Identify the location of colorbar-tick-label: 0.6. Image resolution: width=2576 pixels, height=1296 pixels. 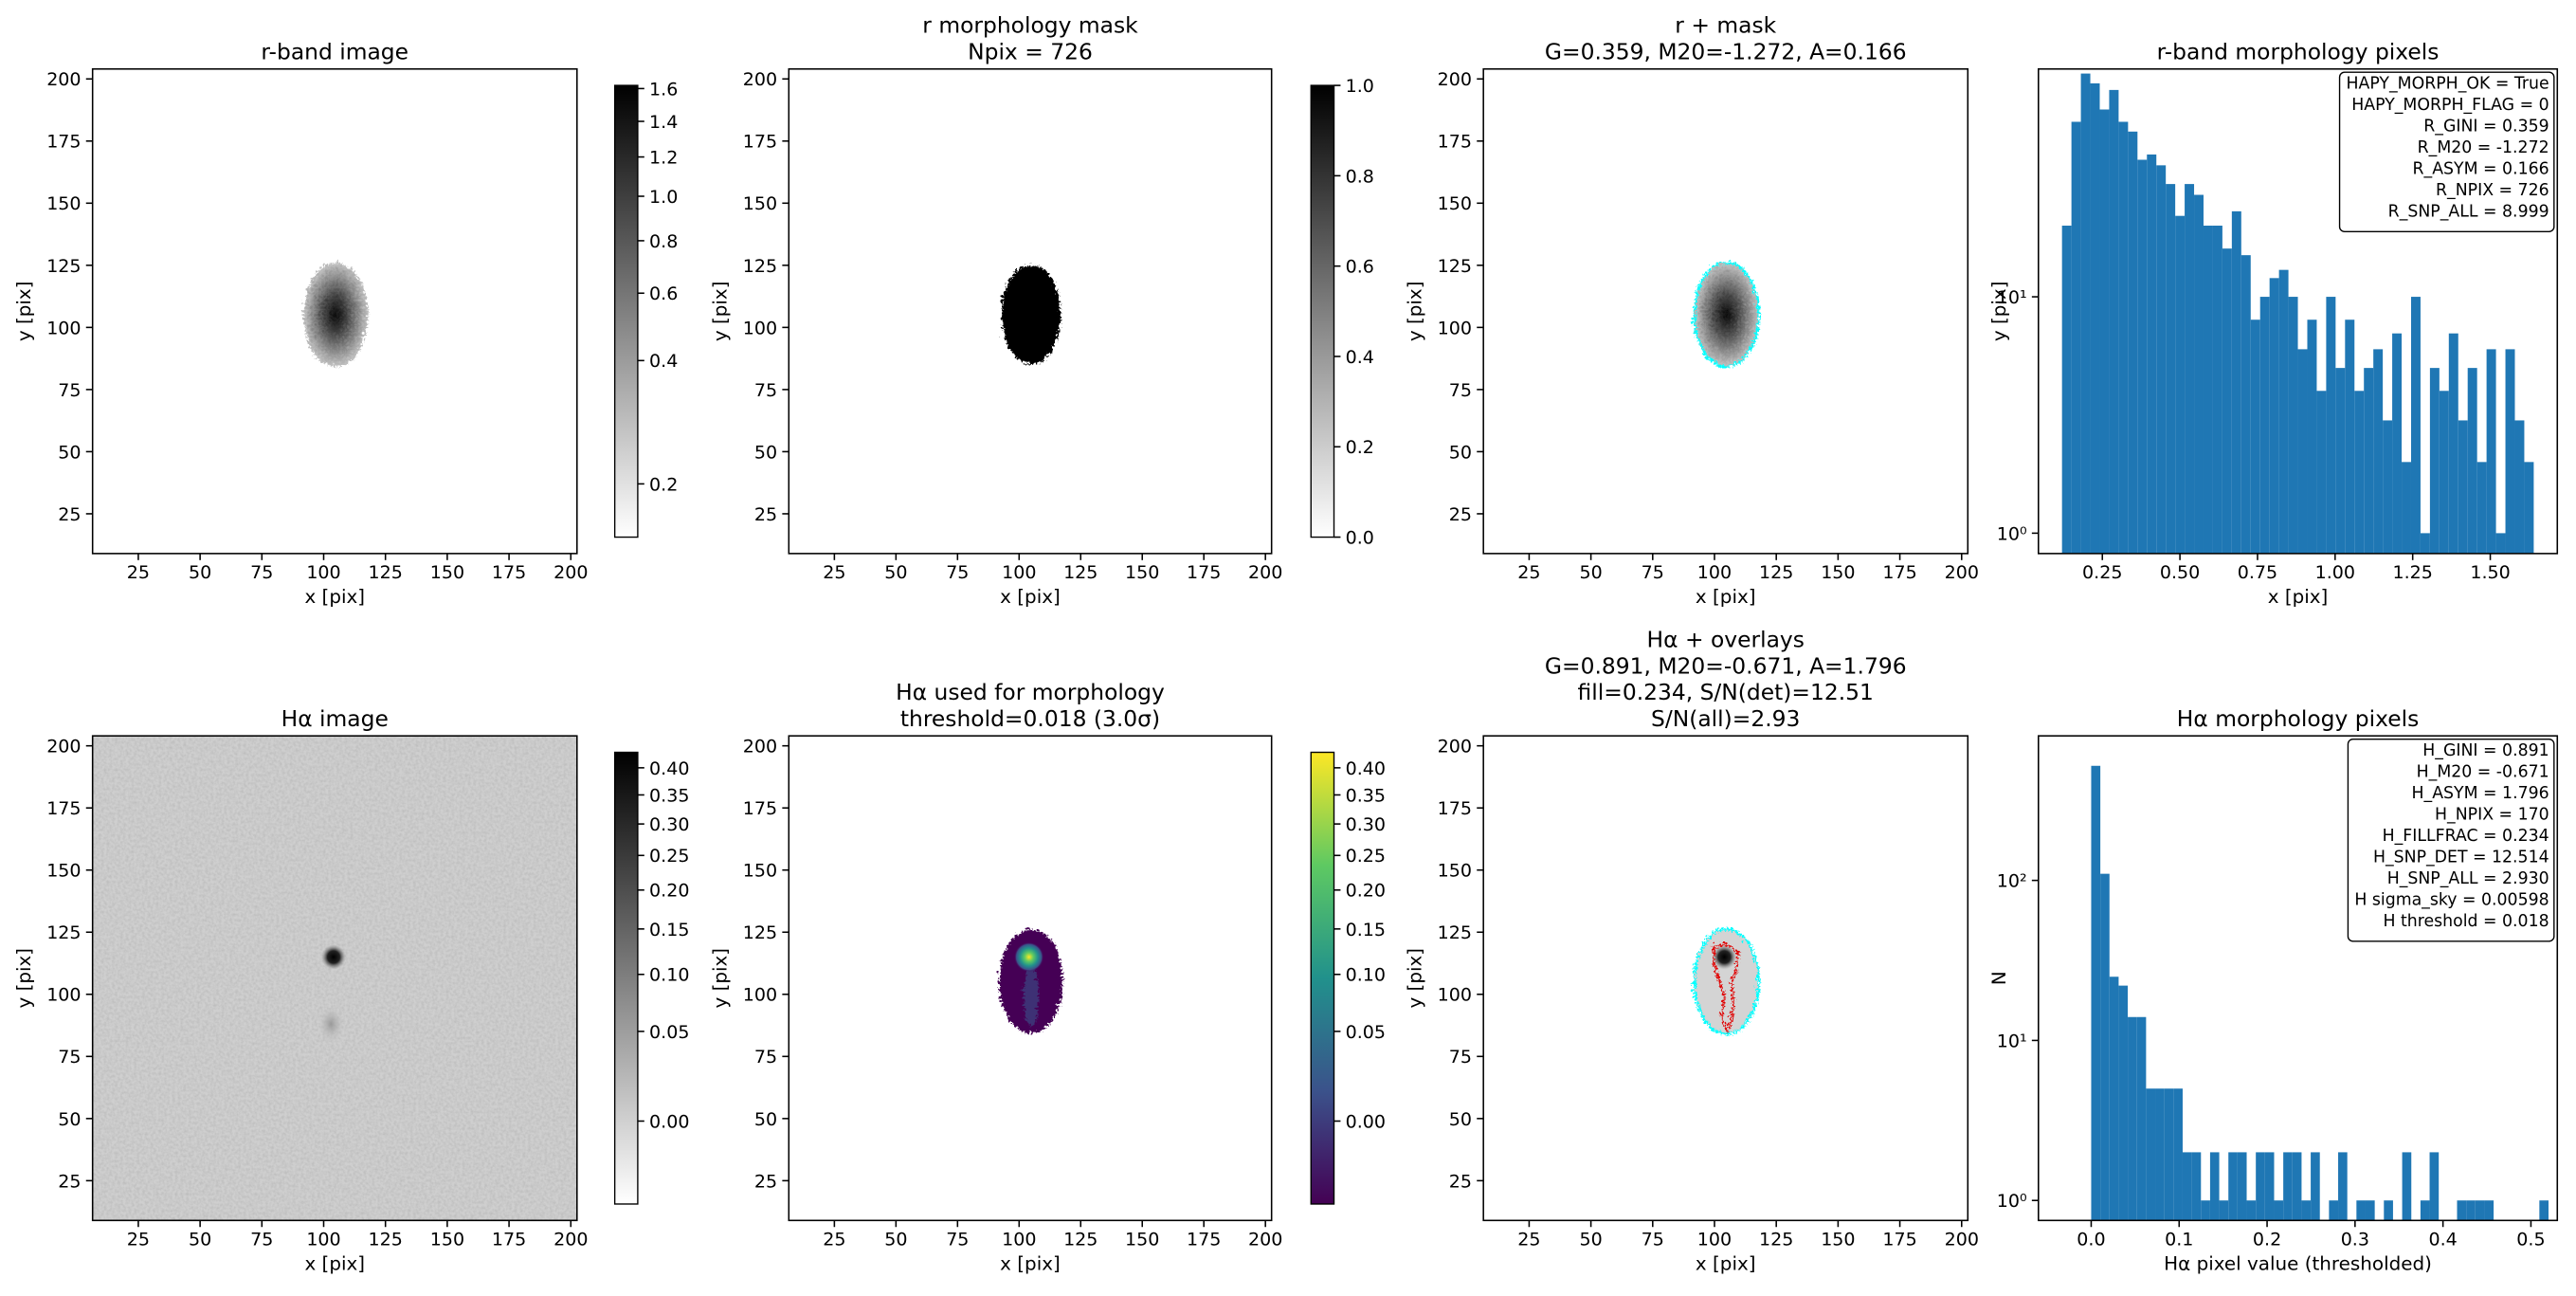
(1360, 268).